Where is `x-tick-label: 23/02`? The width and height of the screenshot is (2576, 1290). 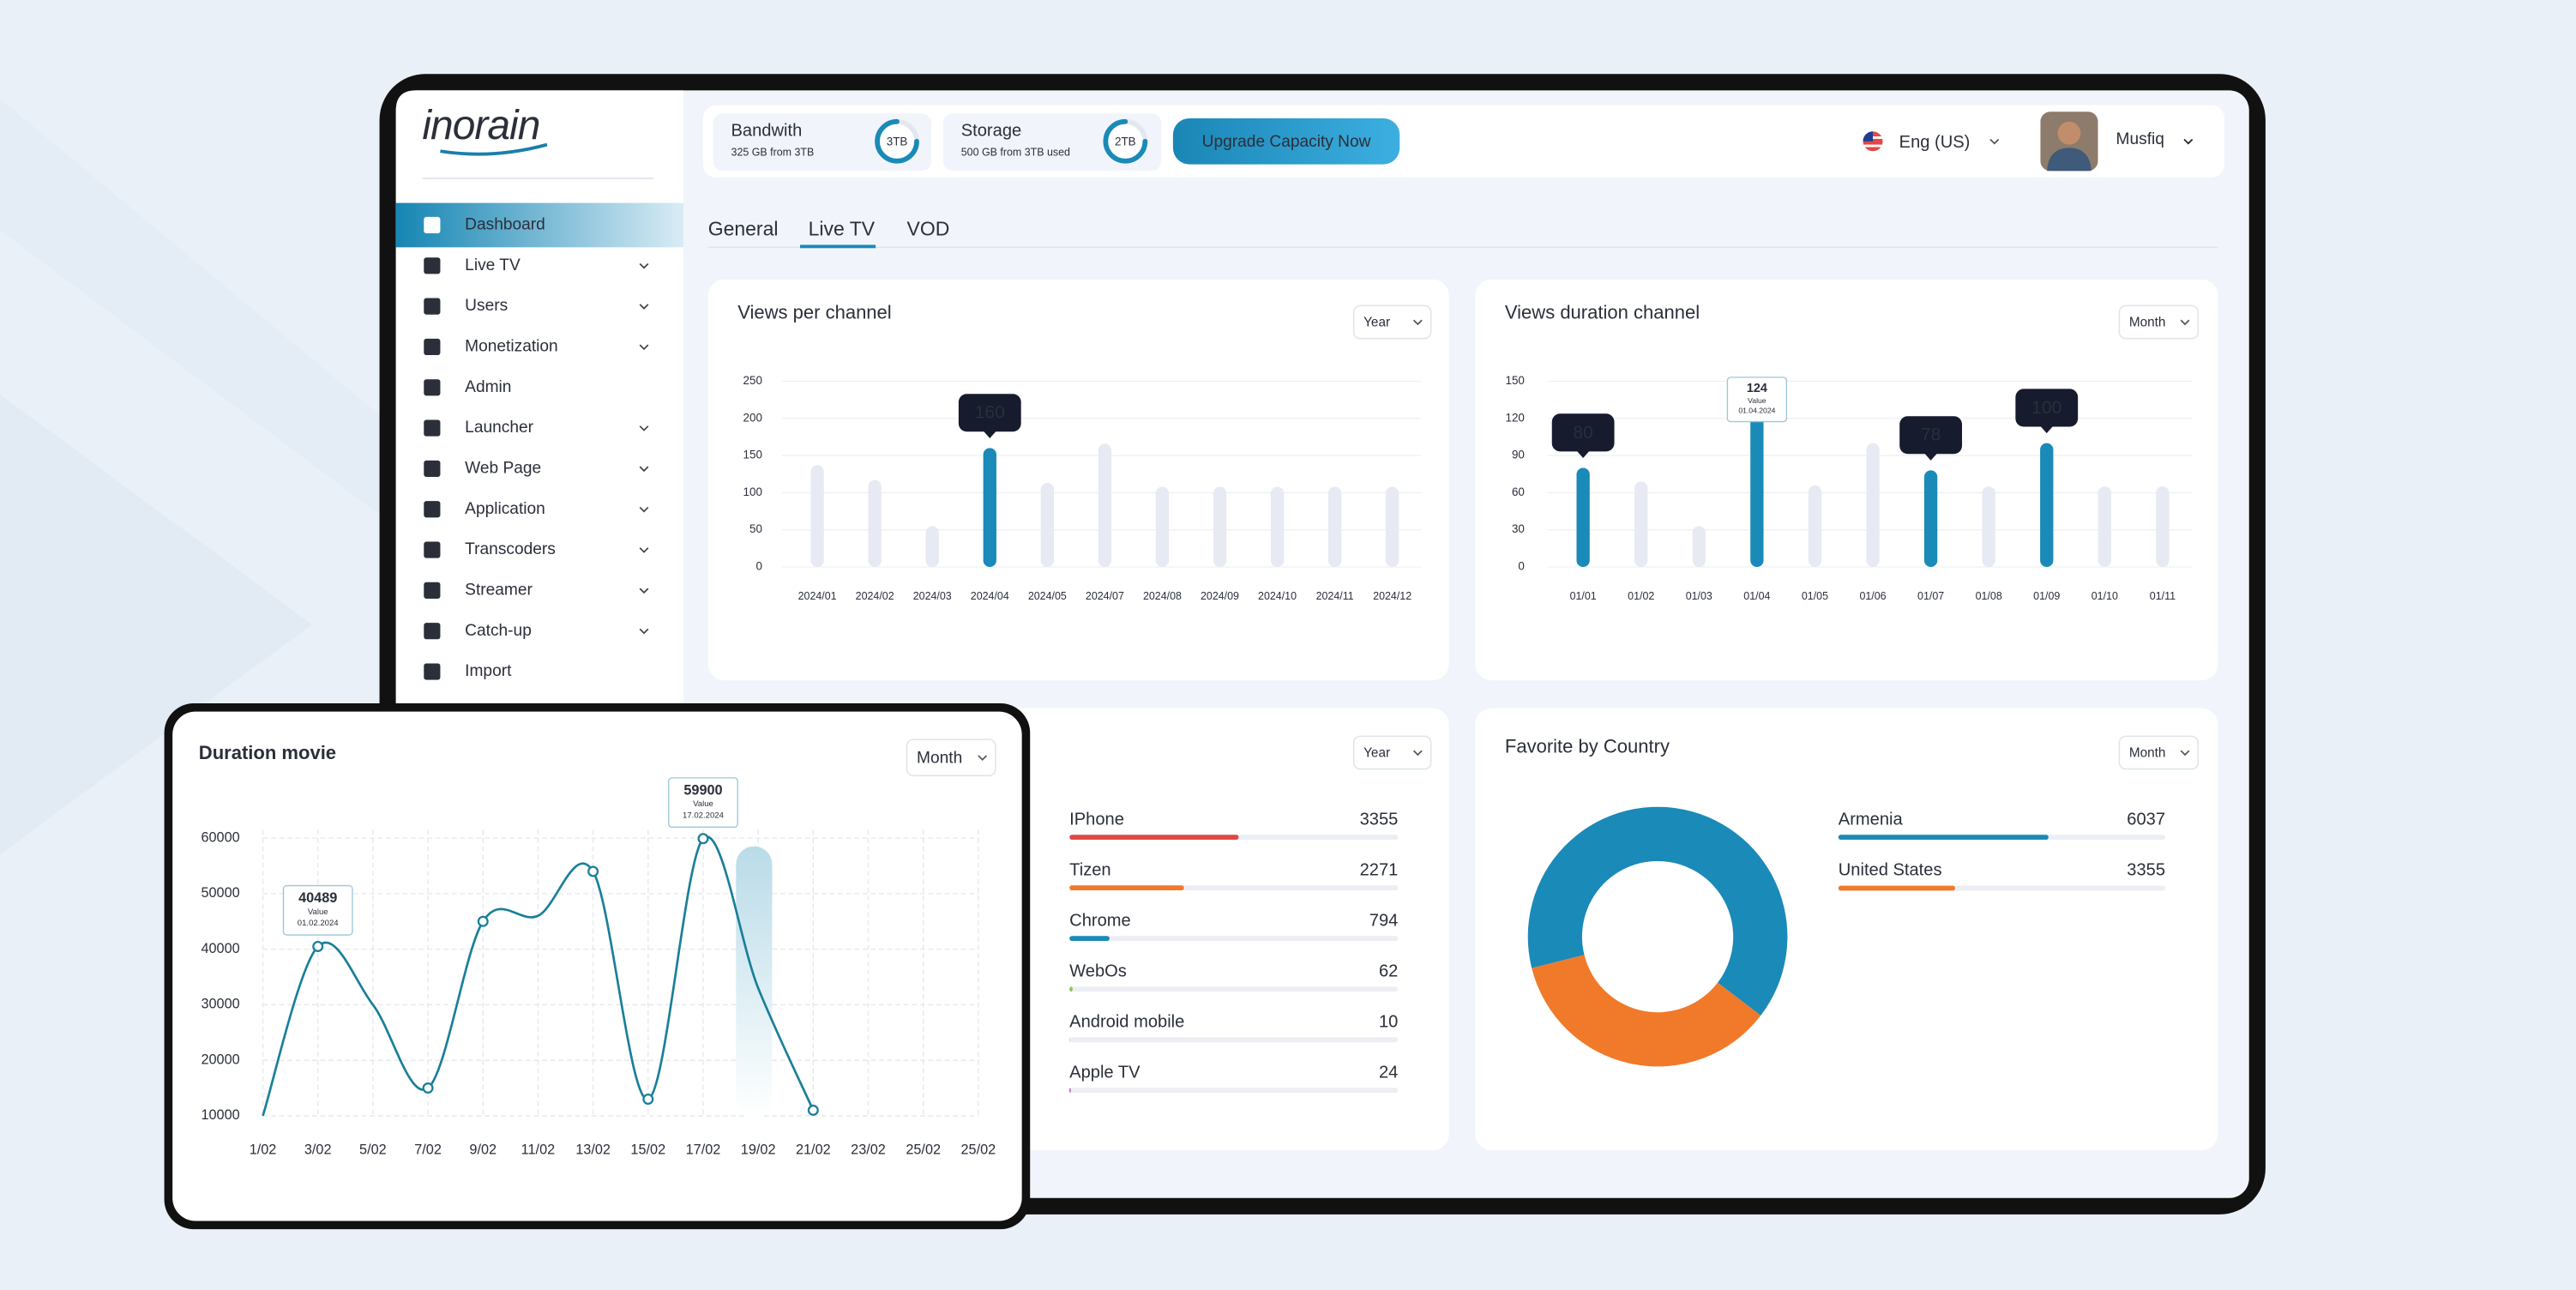 x-tick-label: 23/02 is located at coordinates (868, 1149).